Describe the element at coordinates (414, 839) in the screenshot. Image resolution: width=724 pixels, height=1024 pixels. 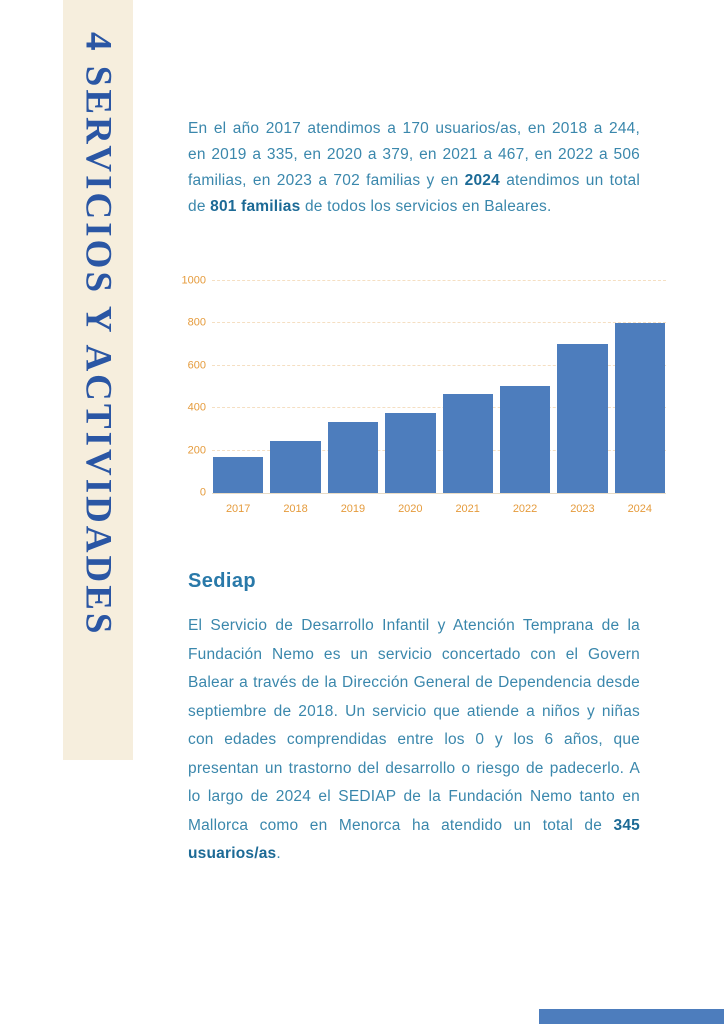
I see `emphasis-text: 345 usuarios/as` at that location.